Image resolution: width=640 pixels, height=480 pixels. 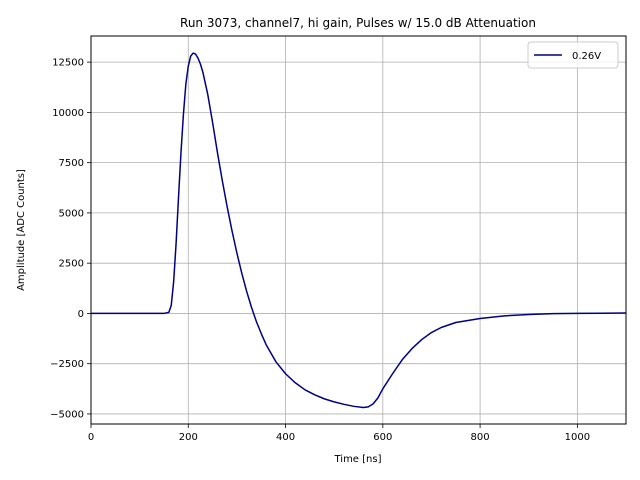 I want to click on legend-label: 0.26V, so click(x=586, y=56).